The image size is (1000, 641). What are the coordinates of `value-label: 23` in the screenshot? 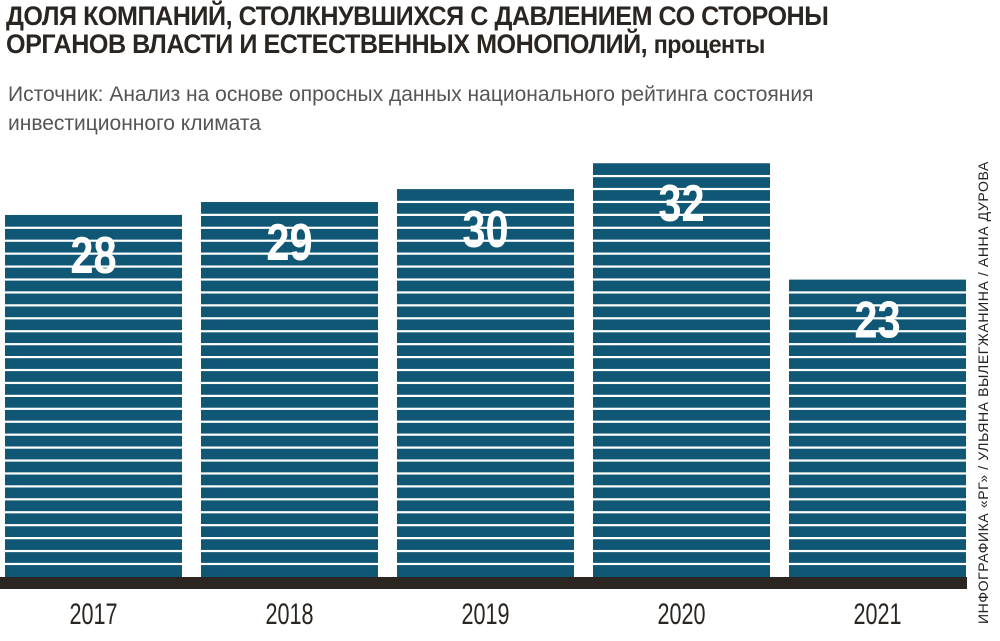 It's located at (877, 319).